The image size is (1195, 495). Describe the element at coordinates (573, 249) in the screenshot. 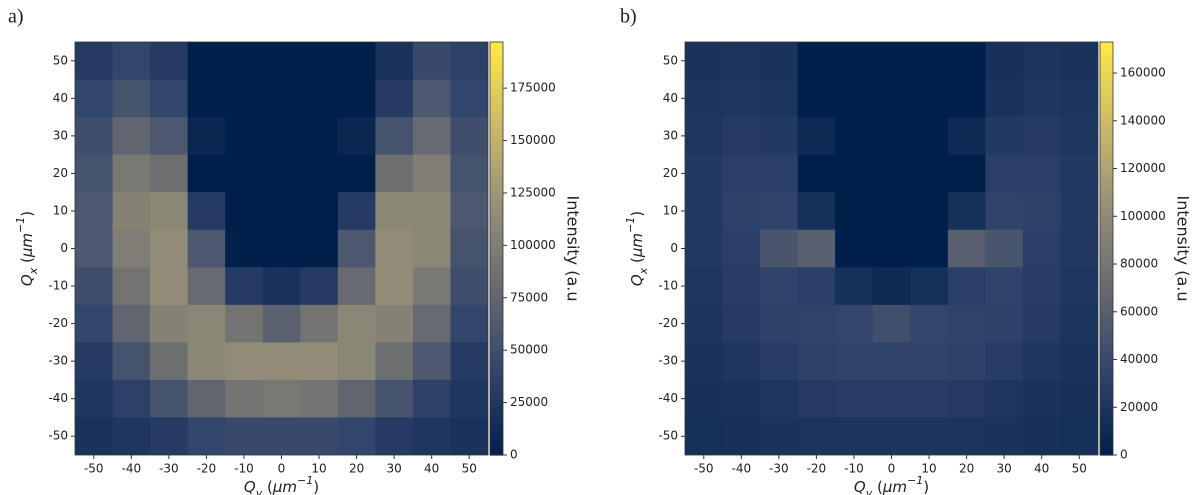

I see `colorbar-label: Intensity (a.u` at that location.